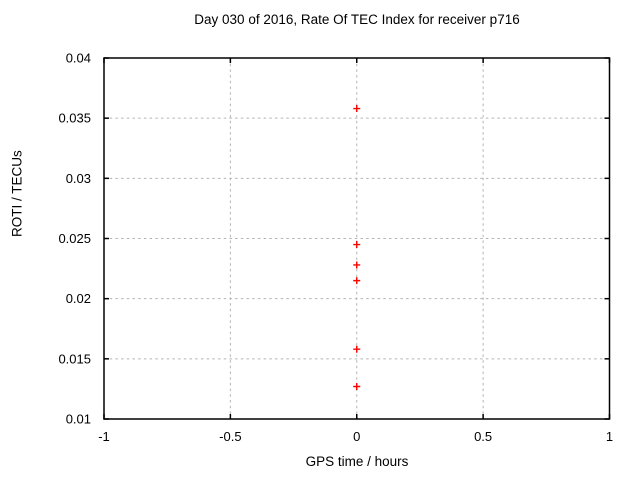 The image size is (640, 480). Describe the element at coordinates (356, 436) in the screenshot. I see `x-tick-label: 0` at that location.